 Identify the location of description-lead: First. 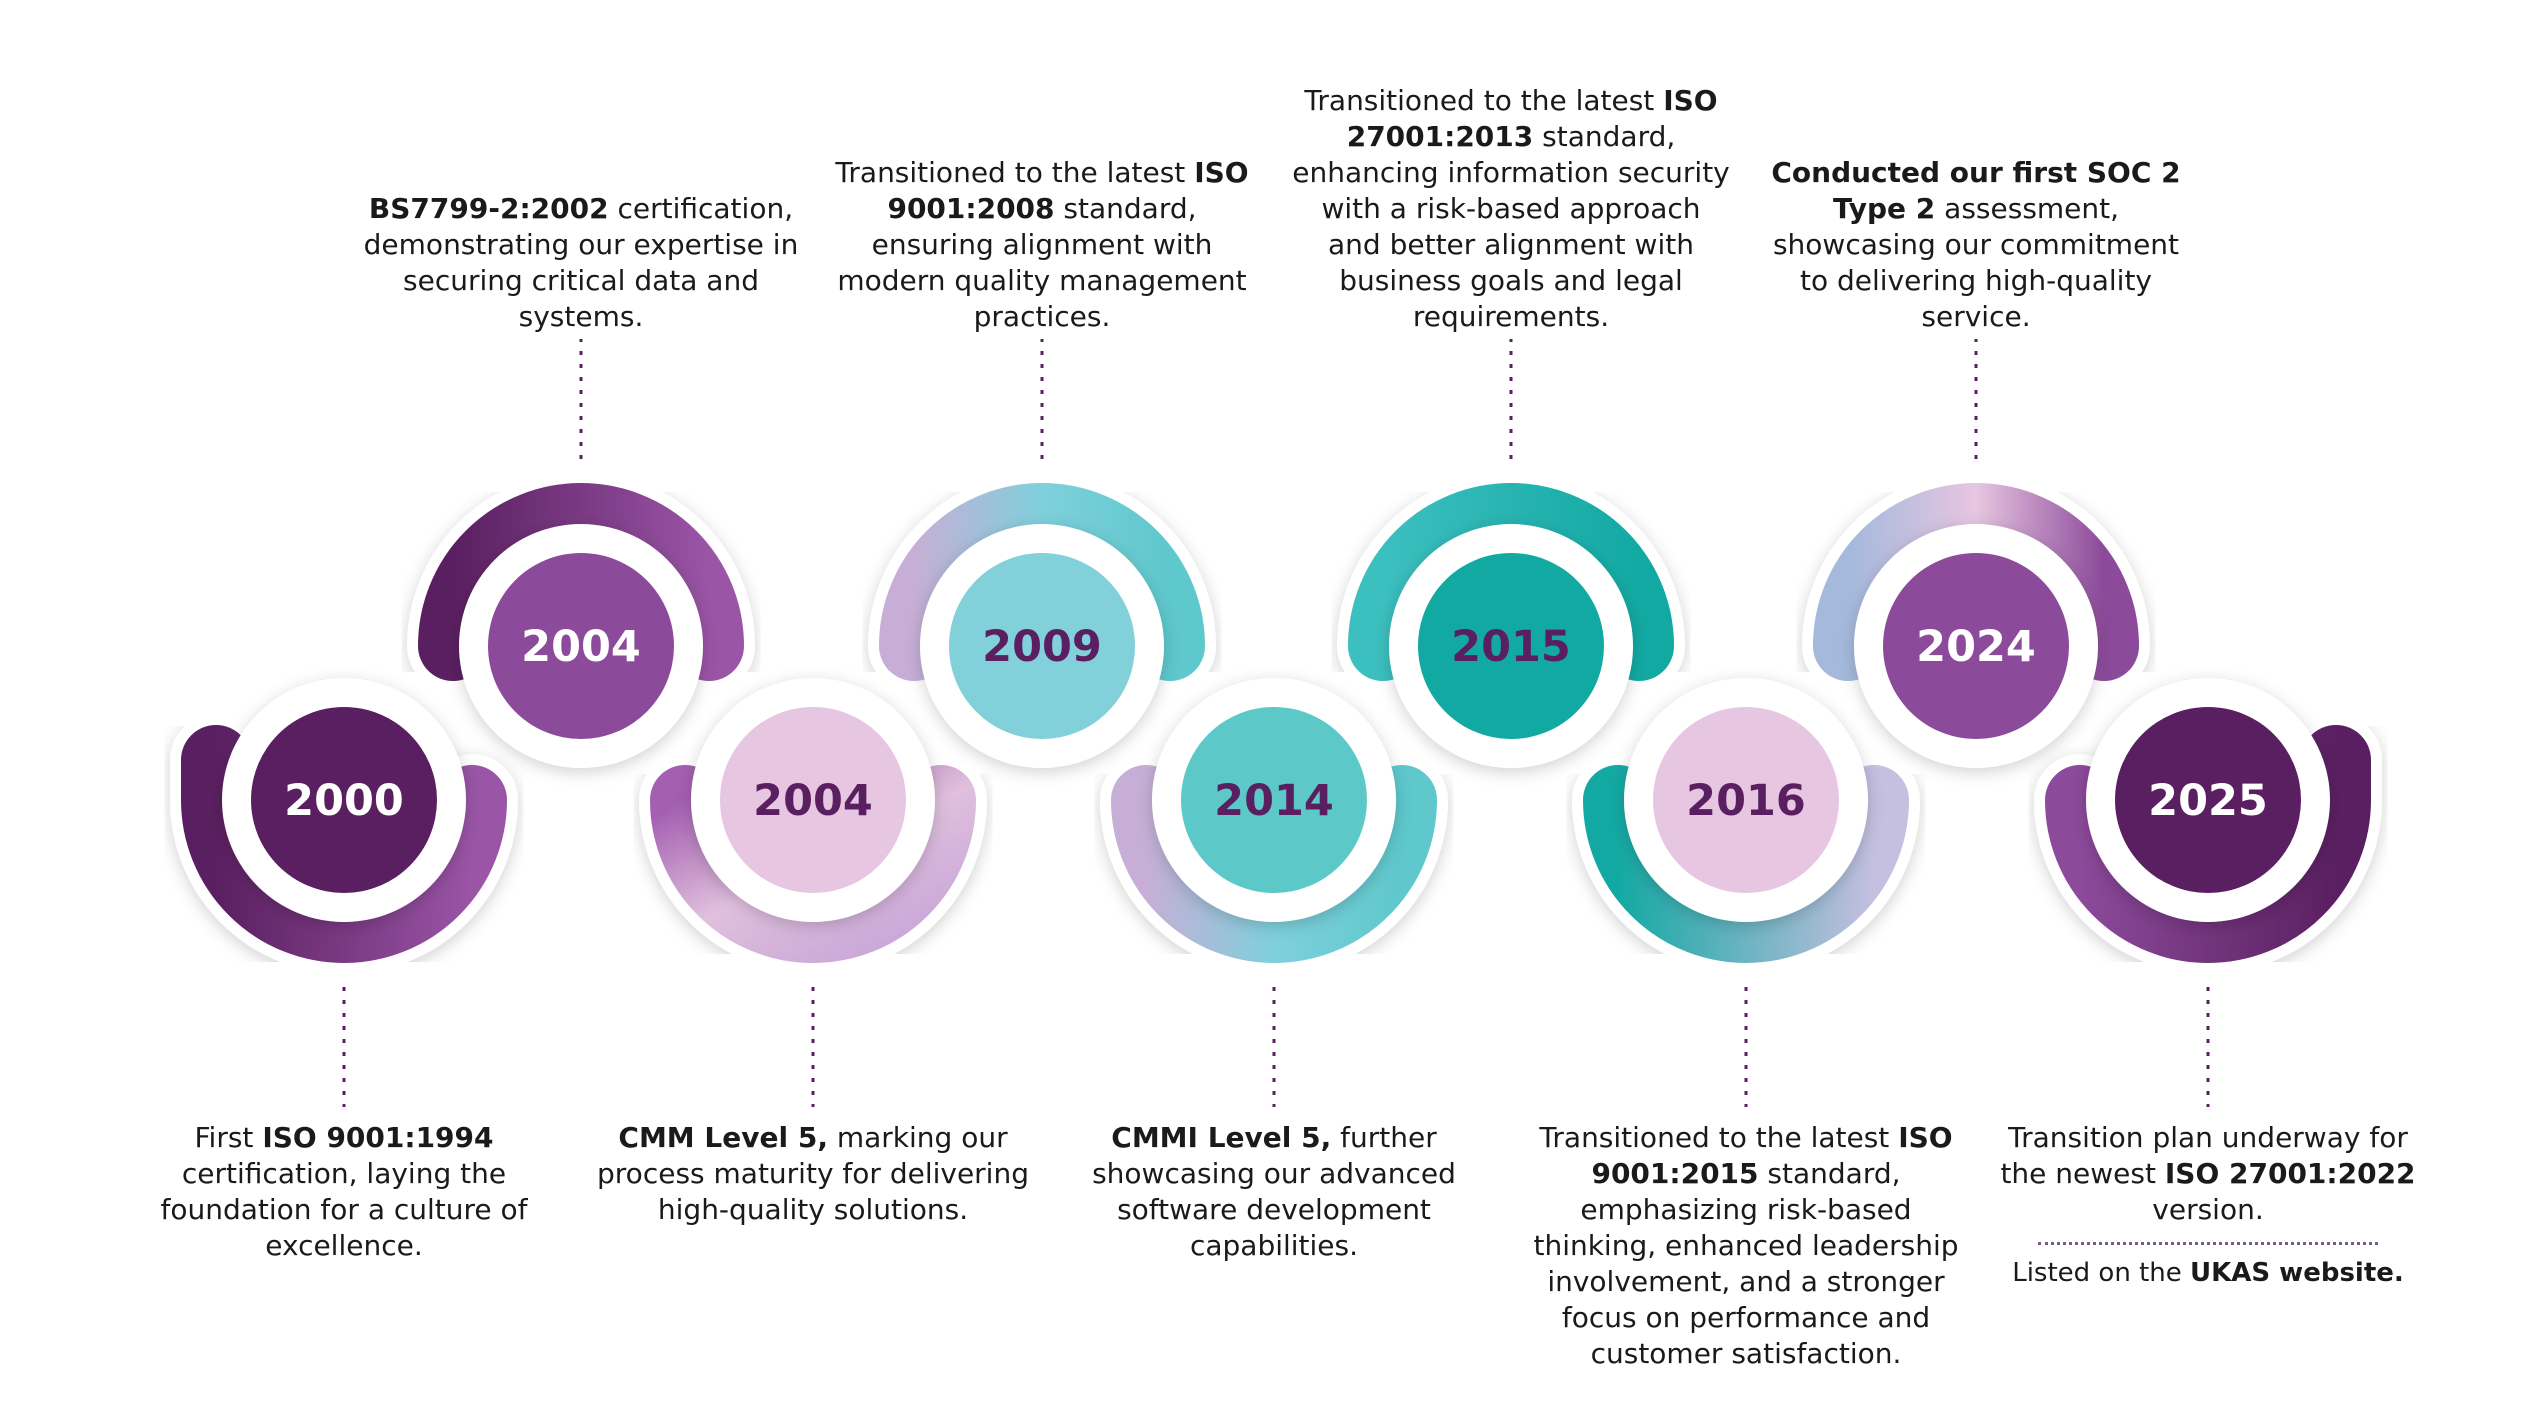
(228, 1137).